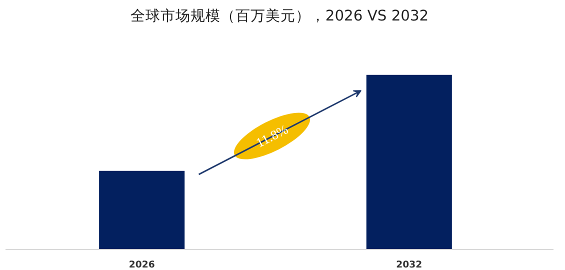 The height and width of the screenshot is (270, 565). I want to click on x-tick-label: 2032, so click(409, 265).